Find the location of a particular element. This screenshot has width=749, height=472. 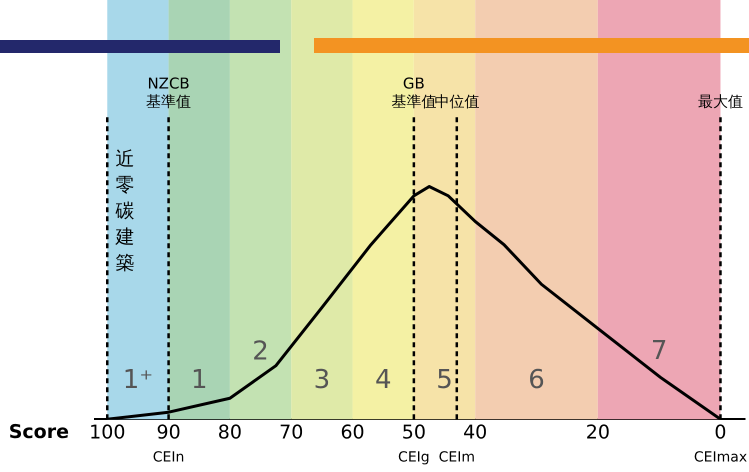

band-label: 4 is located at coordinates (383, 379).